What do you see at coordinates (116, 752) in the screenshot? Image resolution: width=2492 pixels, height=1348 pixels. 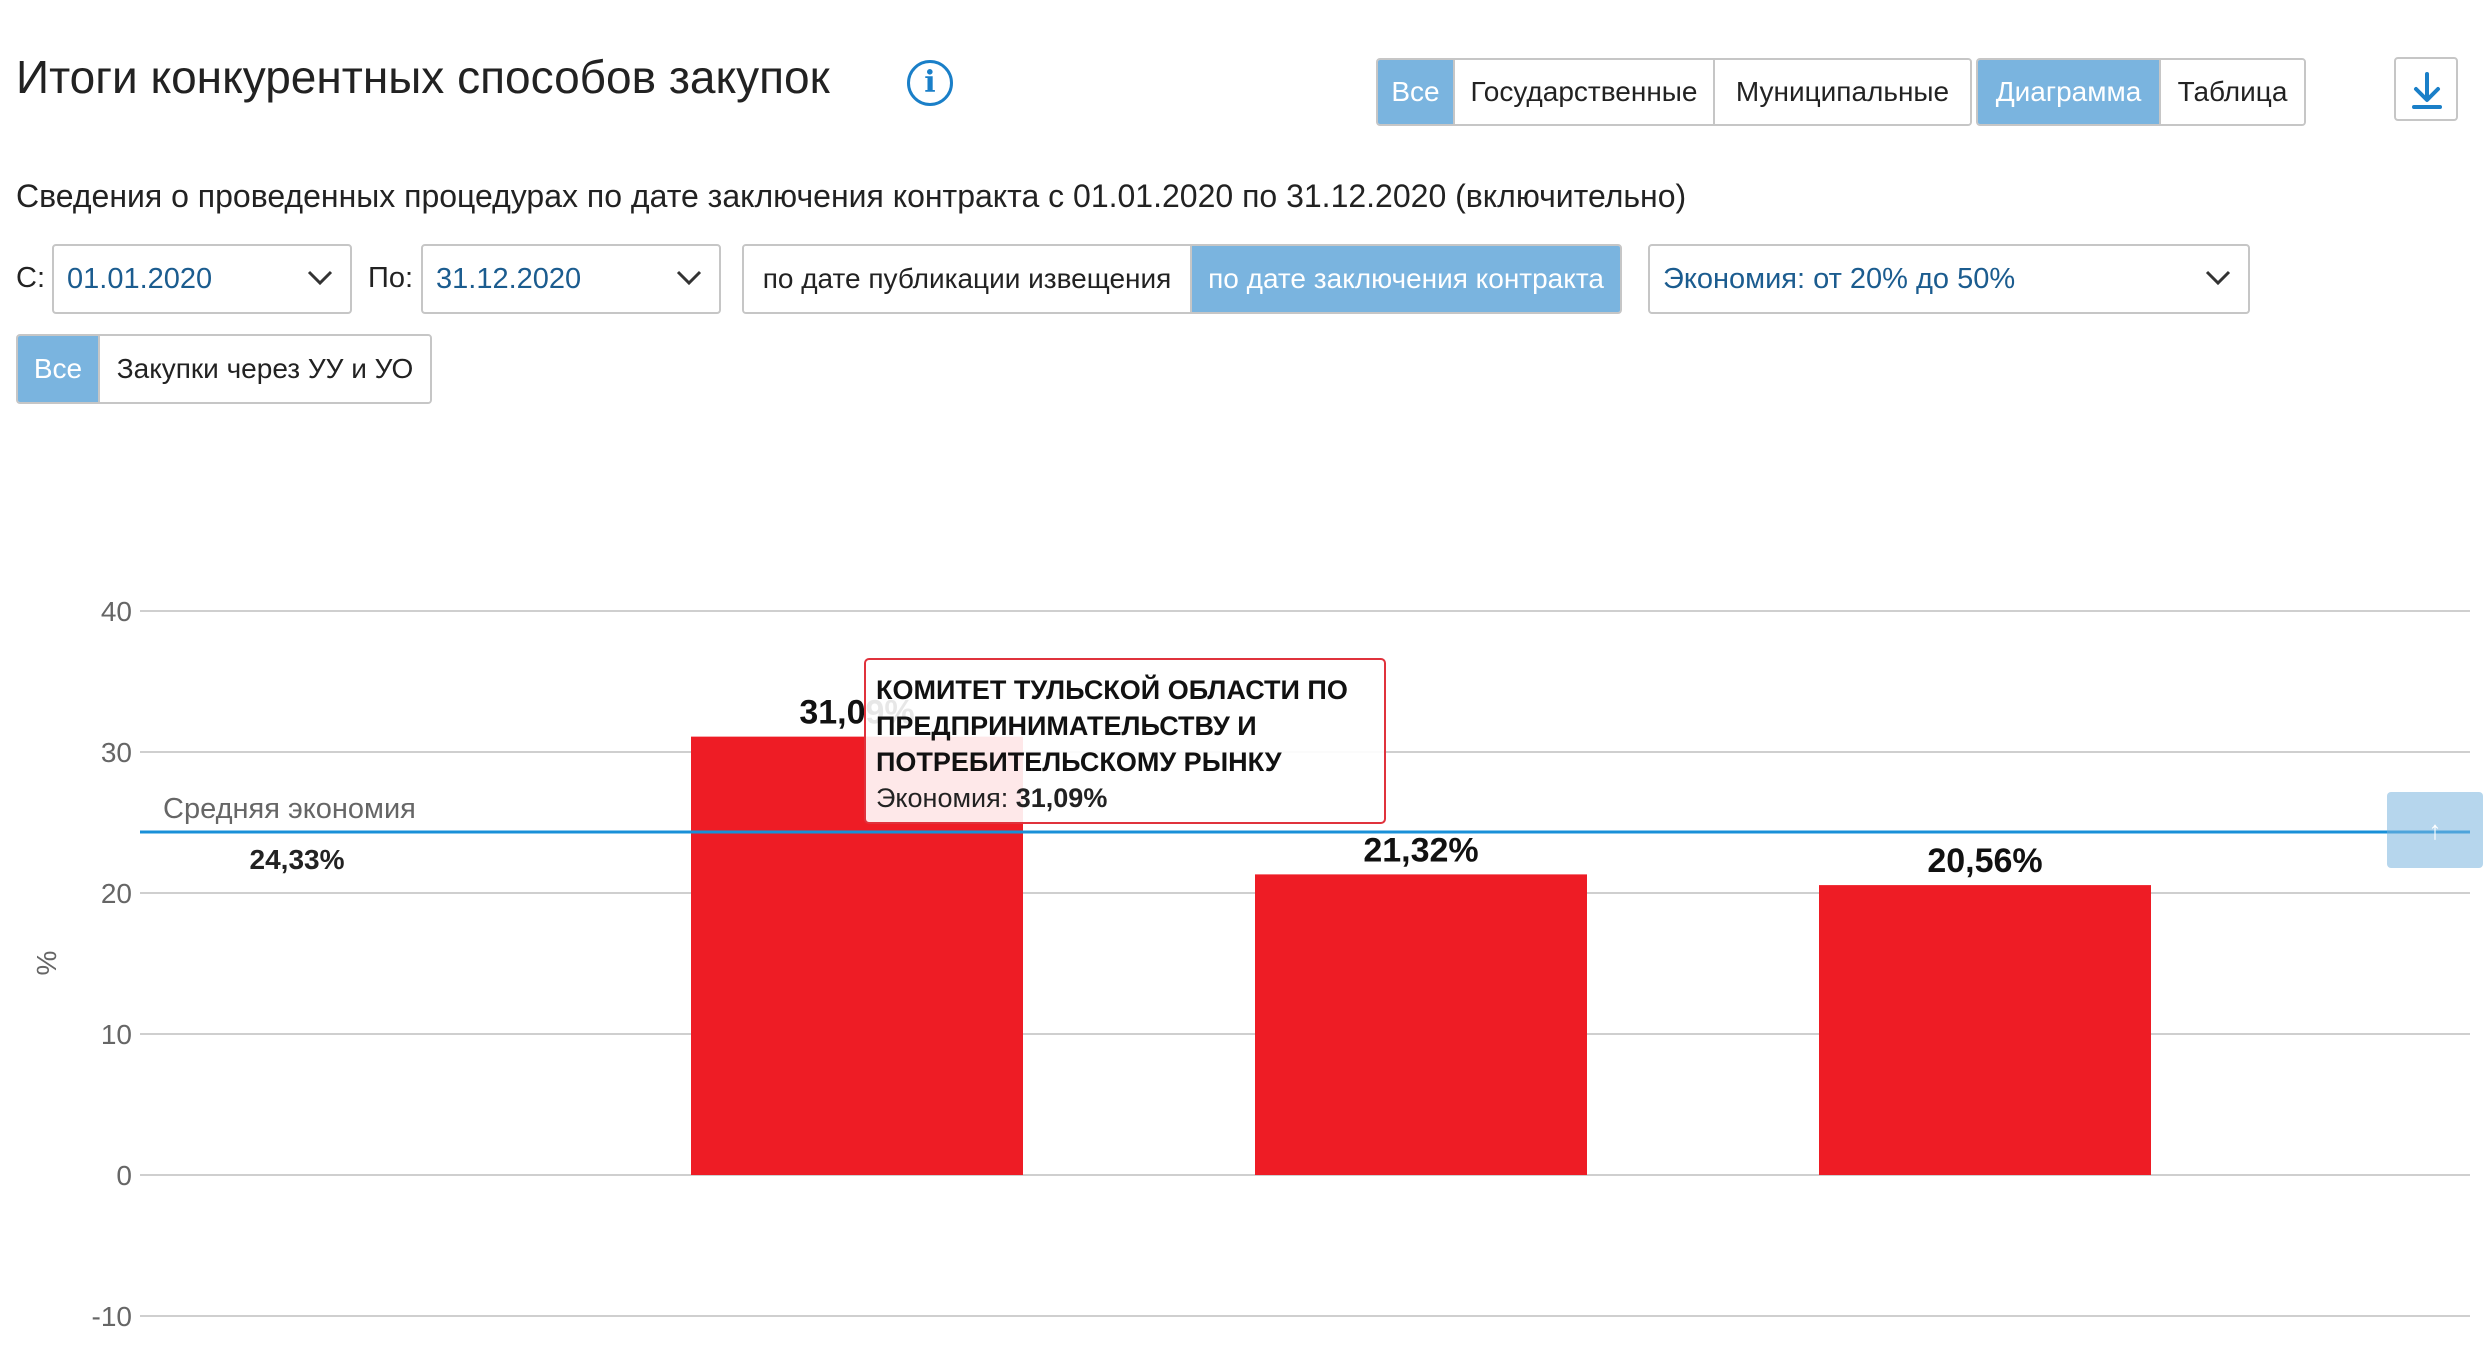 I see `y-tick-label: 30` at bounding box center [116, 752].